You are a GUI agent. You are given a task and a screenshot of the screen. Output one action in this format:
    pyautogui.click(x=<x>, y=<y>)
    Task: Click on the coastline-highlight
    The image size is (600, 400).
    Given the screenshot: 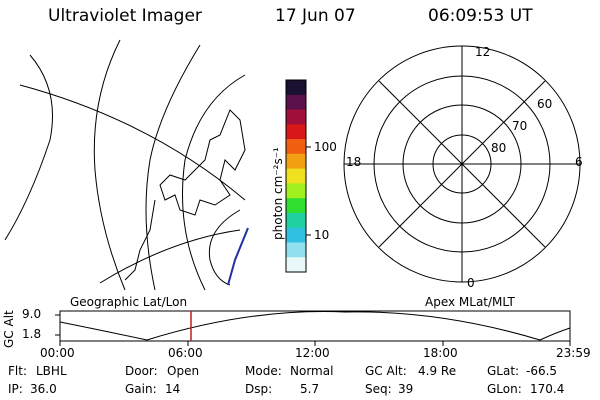 What is the action you would take?
    pyautogui.click(x=238, y=256)
    